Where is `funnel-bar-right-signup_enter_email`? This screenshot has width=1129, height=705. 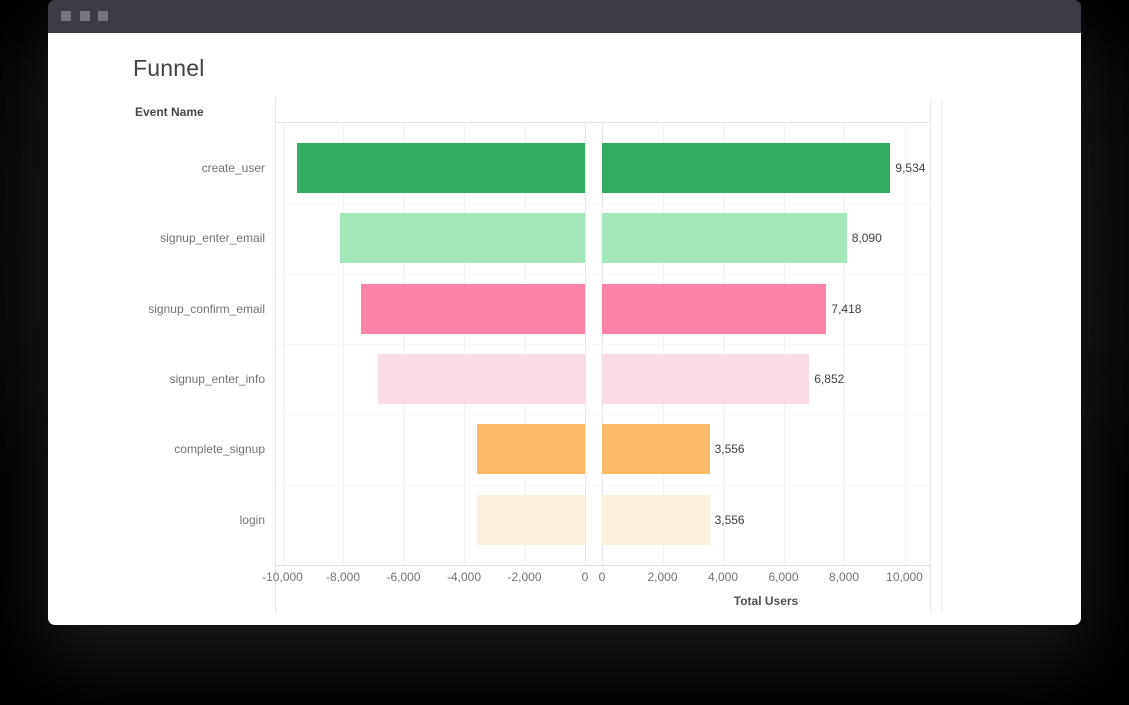
funnel-bar-right-signup_enter_email is located at coordinates (724, 238).